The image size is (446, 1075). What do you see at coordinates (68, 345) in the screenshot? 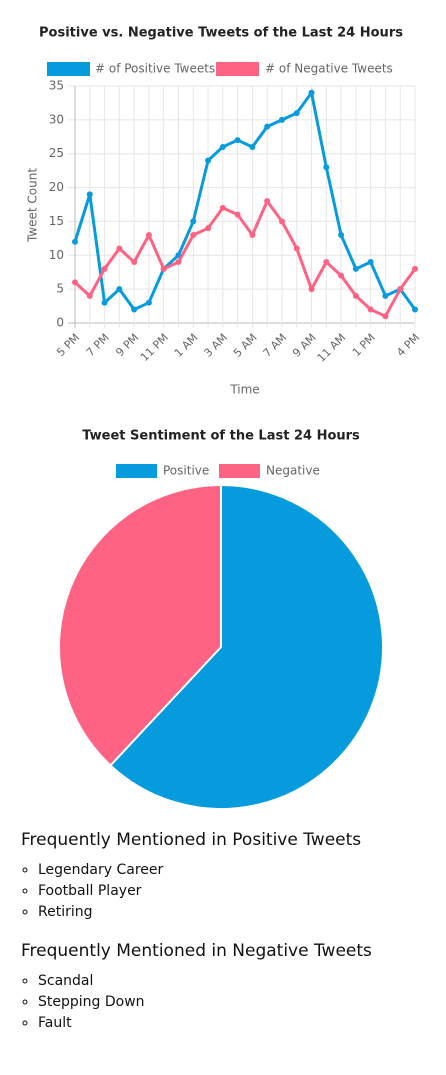
I see `x-tick-label: 5 PM` at bounding box center [68, 345].